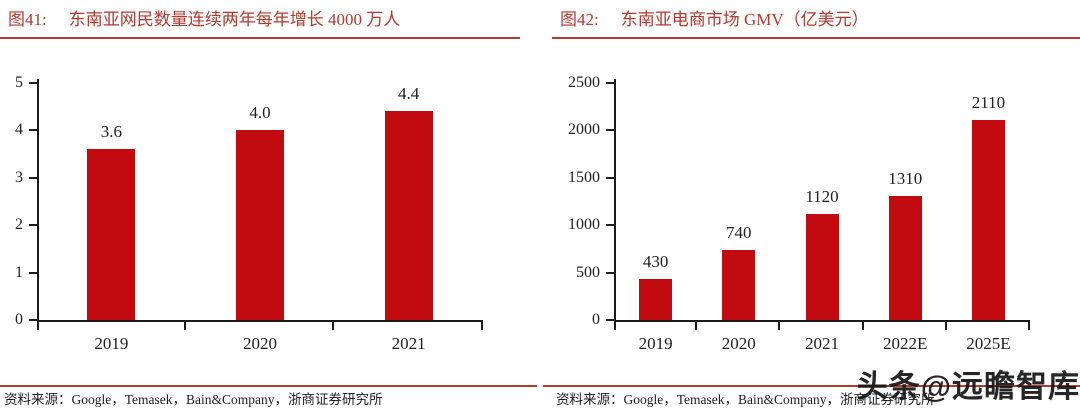  Describe the element at coordinates (905, 178) in the screenshot. I see `bar-value-label: 1310` at that location.